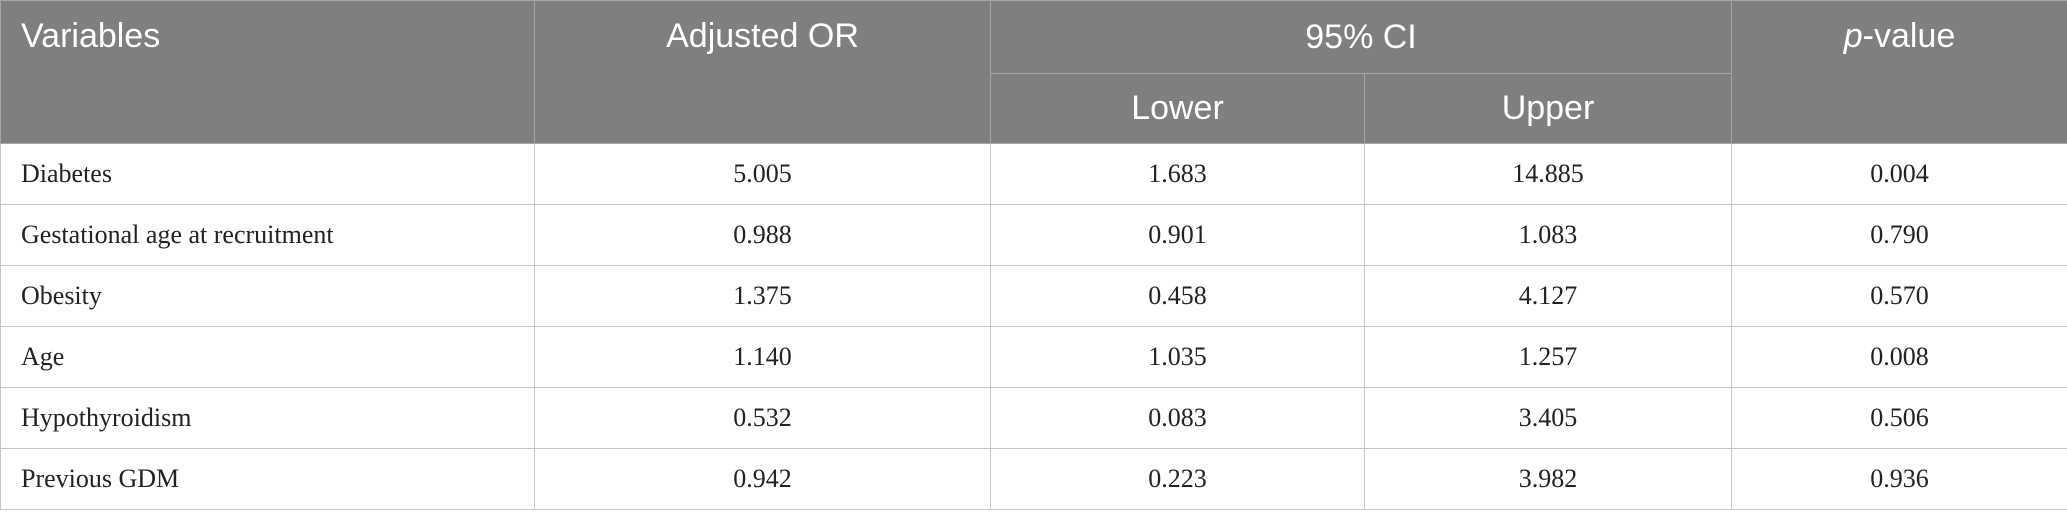  Describe the element at coordinates (1853, 36) in the screenshot. I see `header-italic: p` at that location.